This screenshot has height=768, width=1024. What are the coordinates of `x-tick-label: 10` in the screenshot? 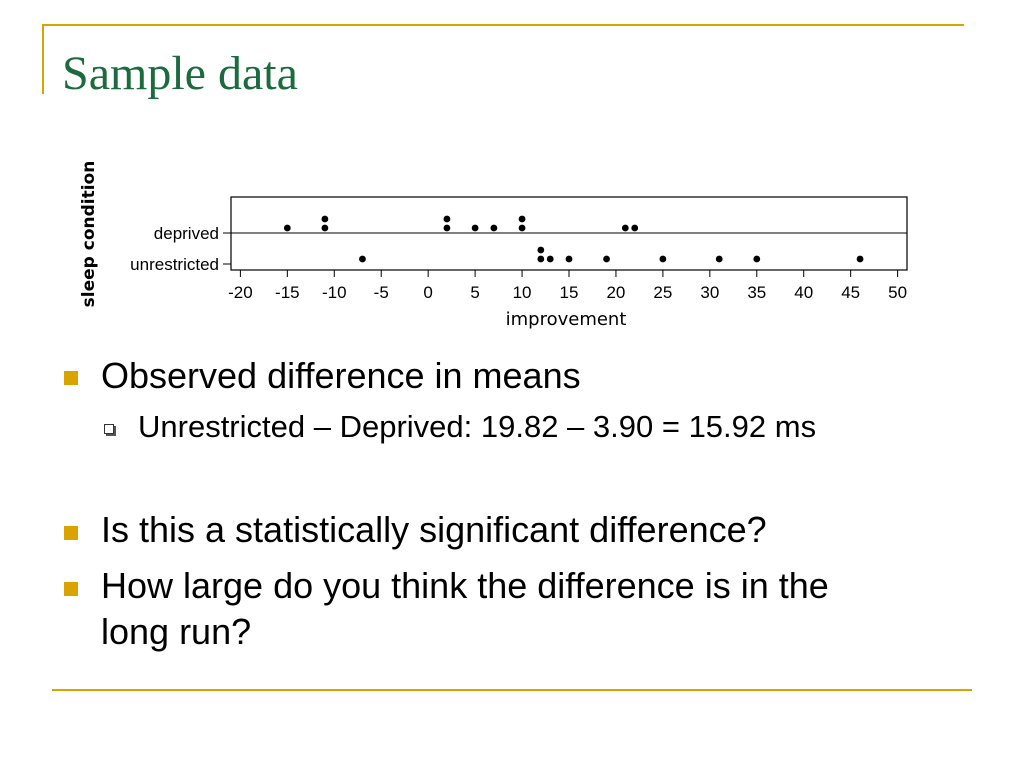 It's located at (522, 292).